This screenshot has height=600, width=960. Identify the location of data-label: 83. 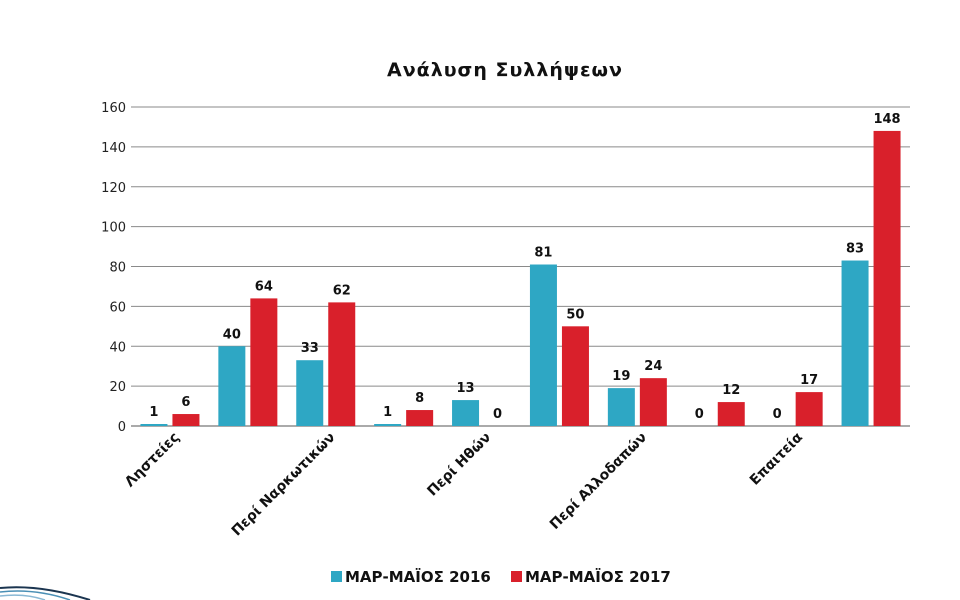
(855, 249).